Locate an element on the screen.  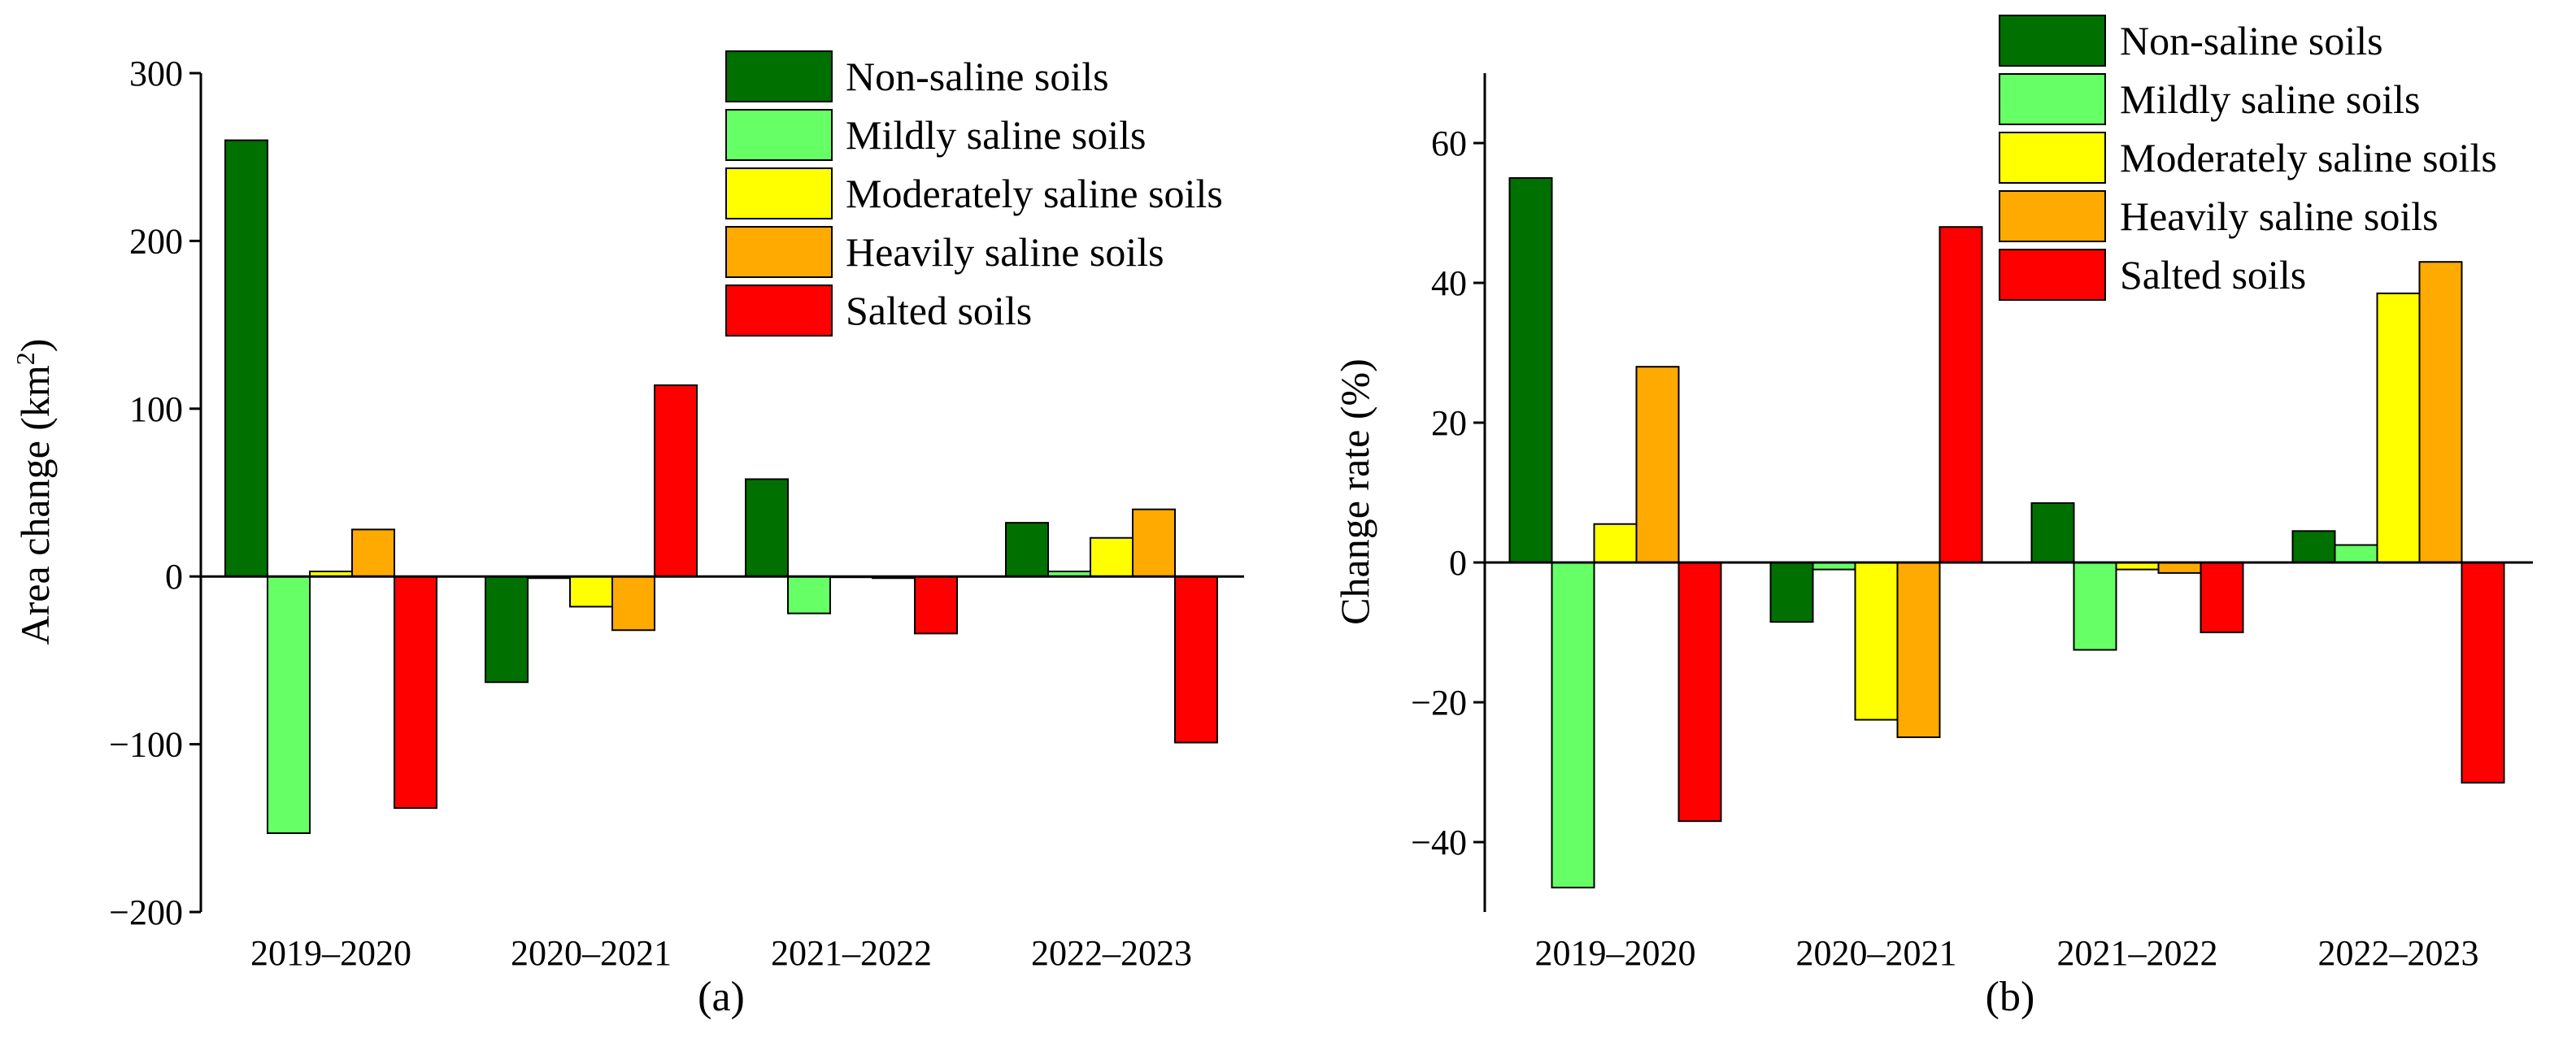
panel-b-bar-heavily-saline-soils-2022-2023 is located at coordinates (2441, 412).